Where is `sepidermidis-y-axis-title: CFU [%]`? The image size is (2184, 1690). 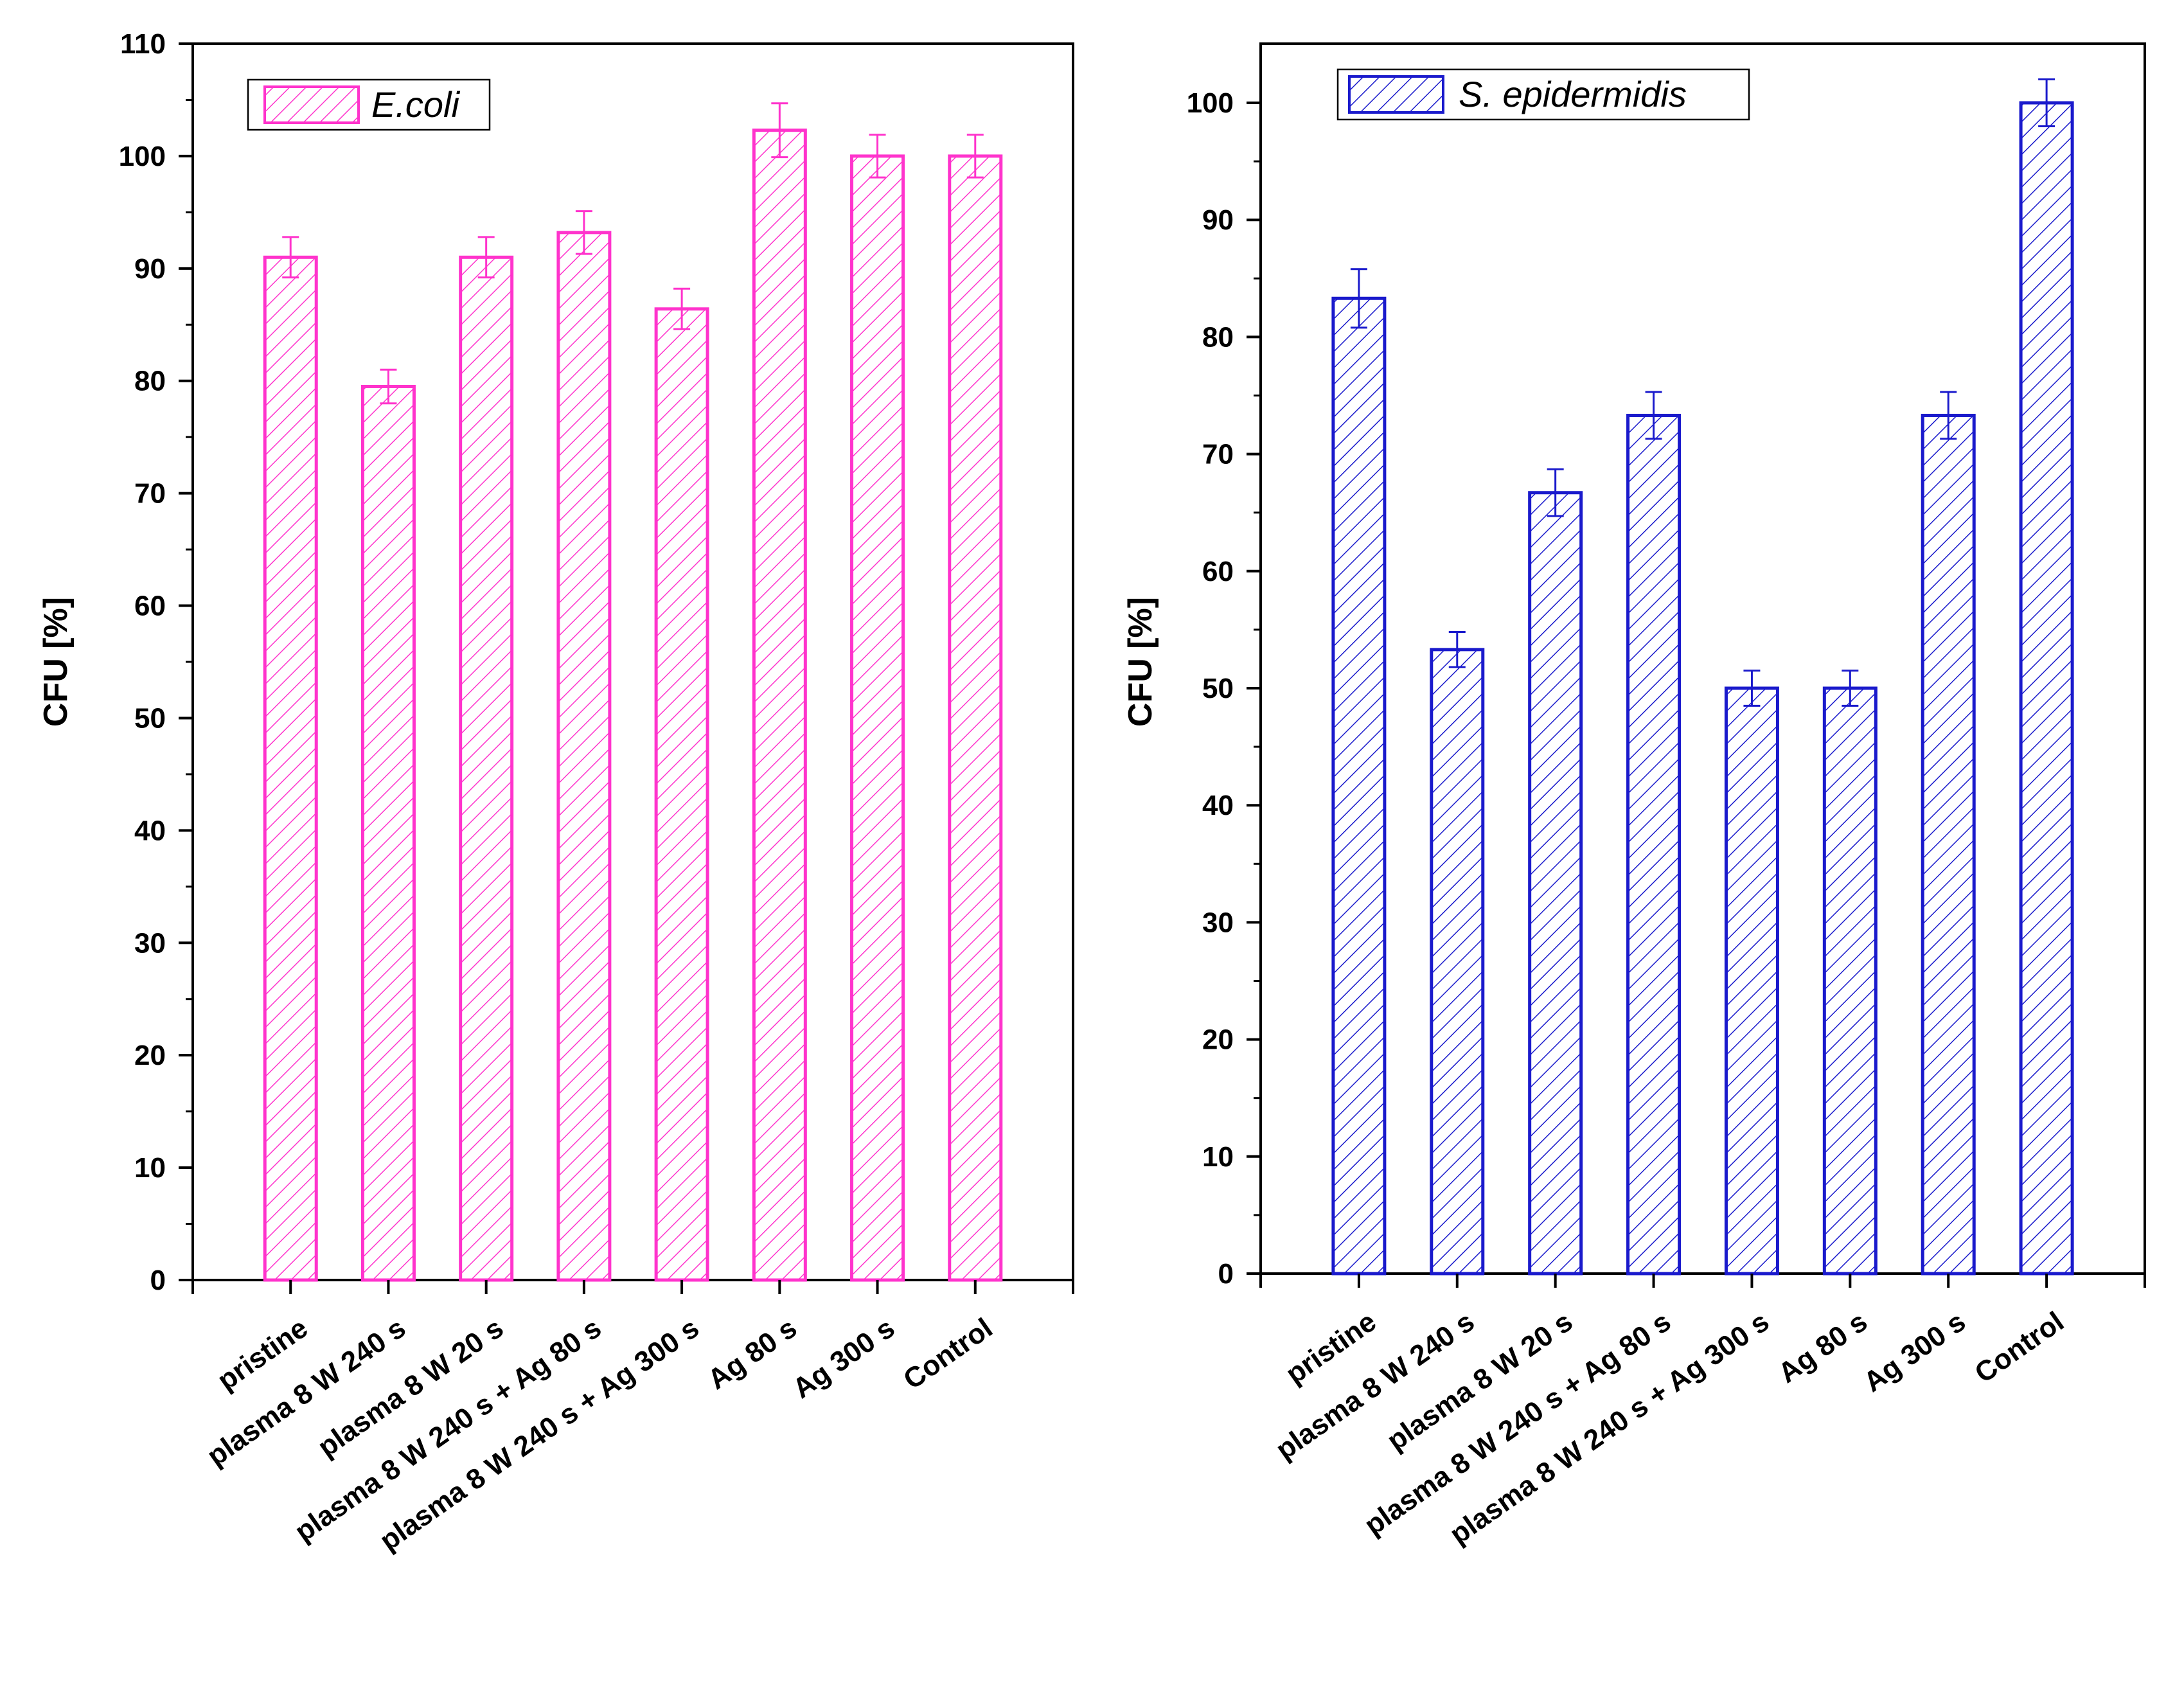
sepidermidis-y-axis-title: CFU [%] is located at coordinates (1140, 662).